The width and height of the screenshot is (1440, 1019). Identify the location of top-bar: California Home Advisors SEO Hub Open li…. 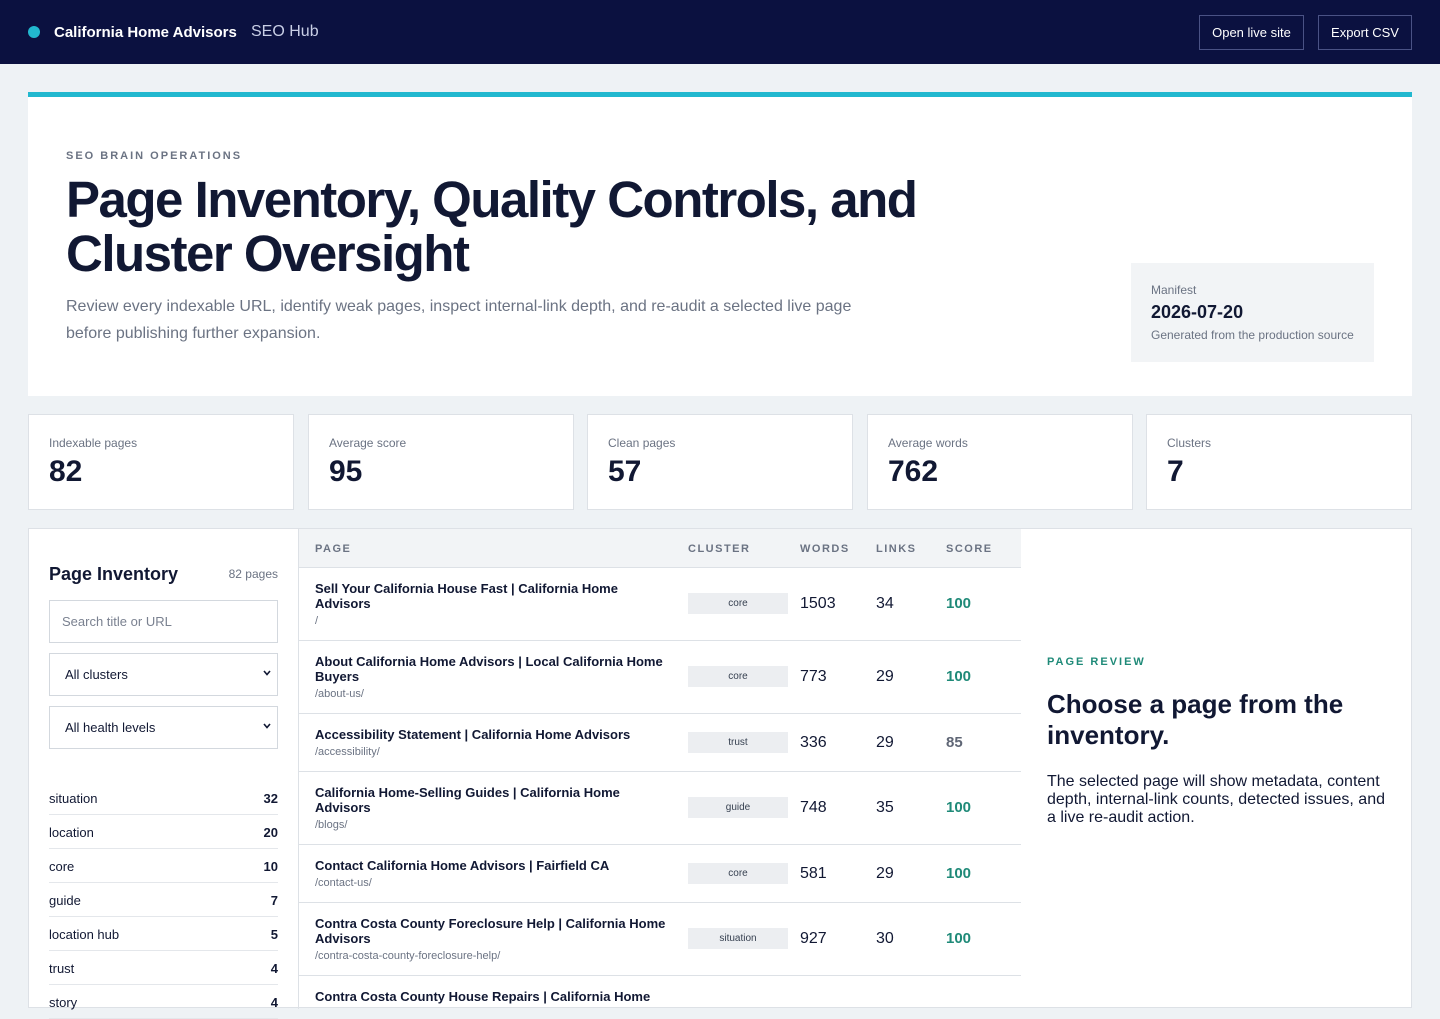
(720, 32).